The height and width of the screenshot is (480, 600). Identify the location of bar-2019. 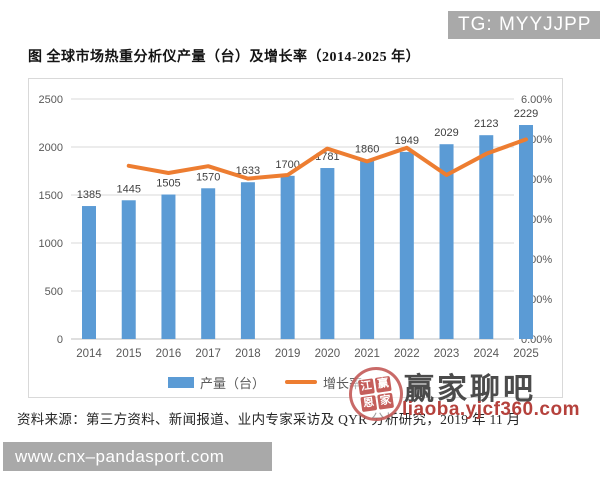
(287, 257).